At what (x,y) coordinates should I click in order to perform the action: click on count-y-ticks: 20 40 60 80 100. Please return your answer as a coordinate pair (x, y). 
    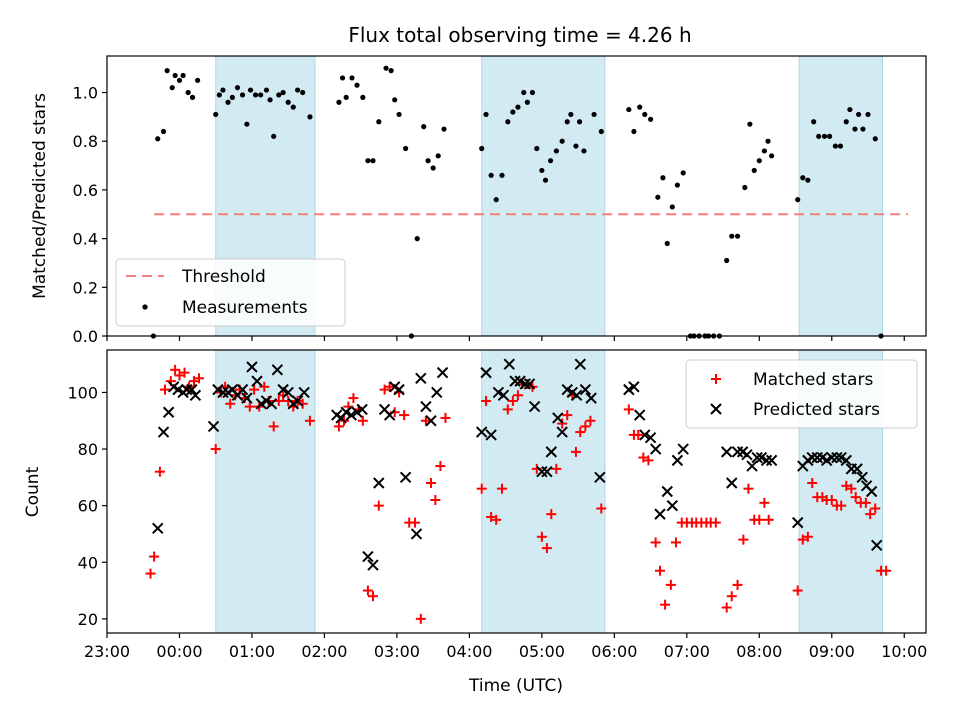
    Looking at the image, I should click on (87, 506).